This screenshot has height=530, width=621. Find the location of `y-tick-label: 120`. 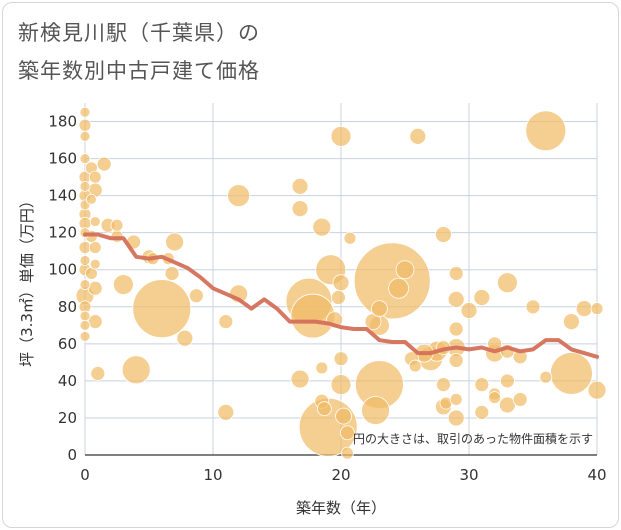

y-tick-label: 120 is located at coordinates (62, 233).